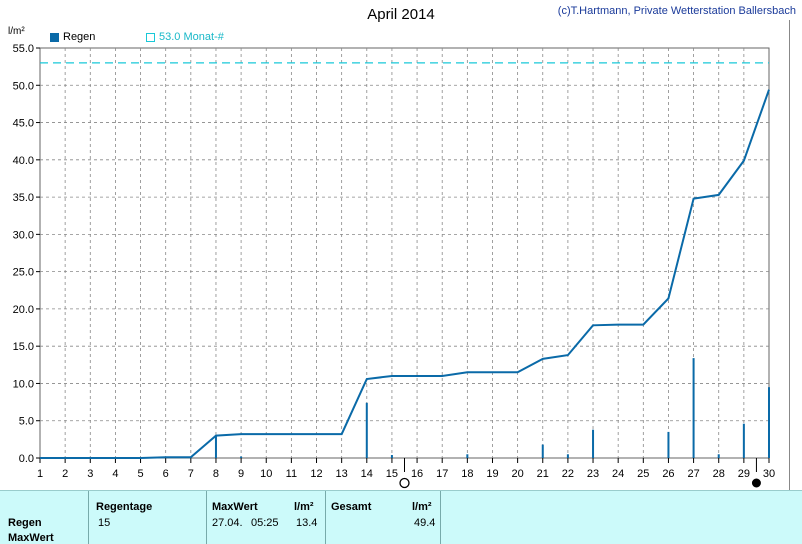  What do you see at coordinates (543, 474) in the screenshot?
I see `x-tick-label: 21` at bounding box center [543, 474].